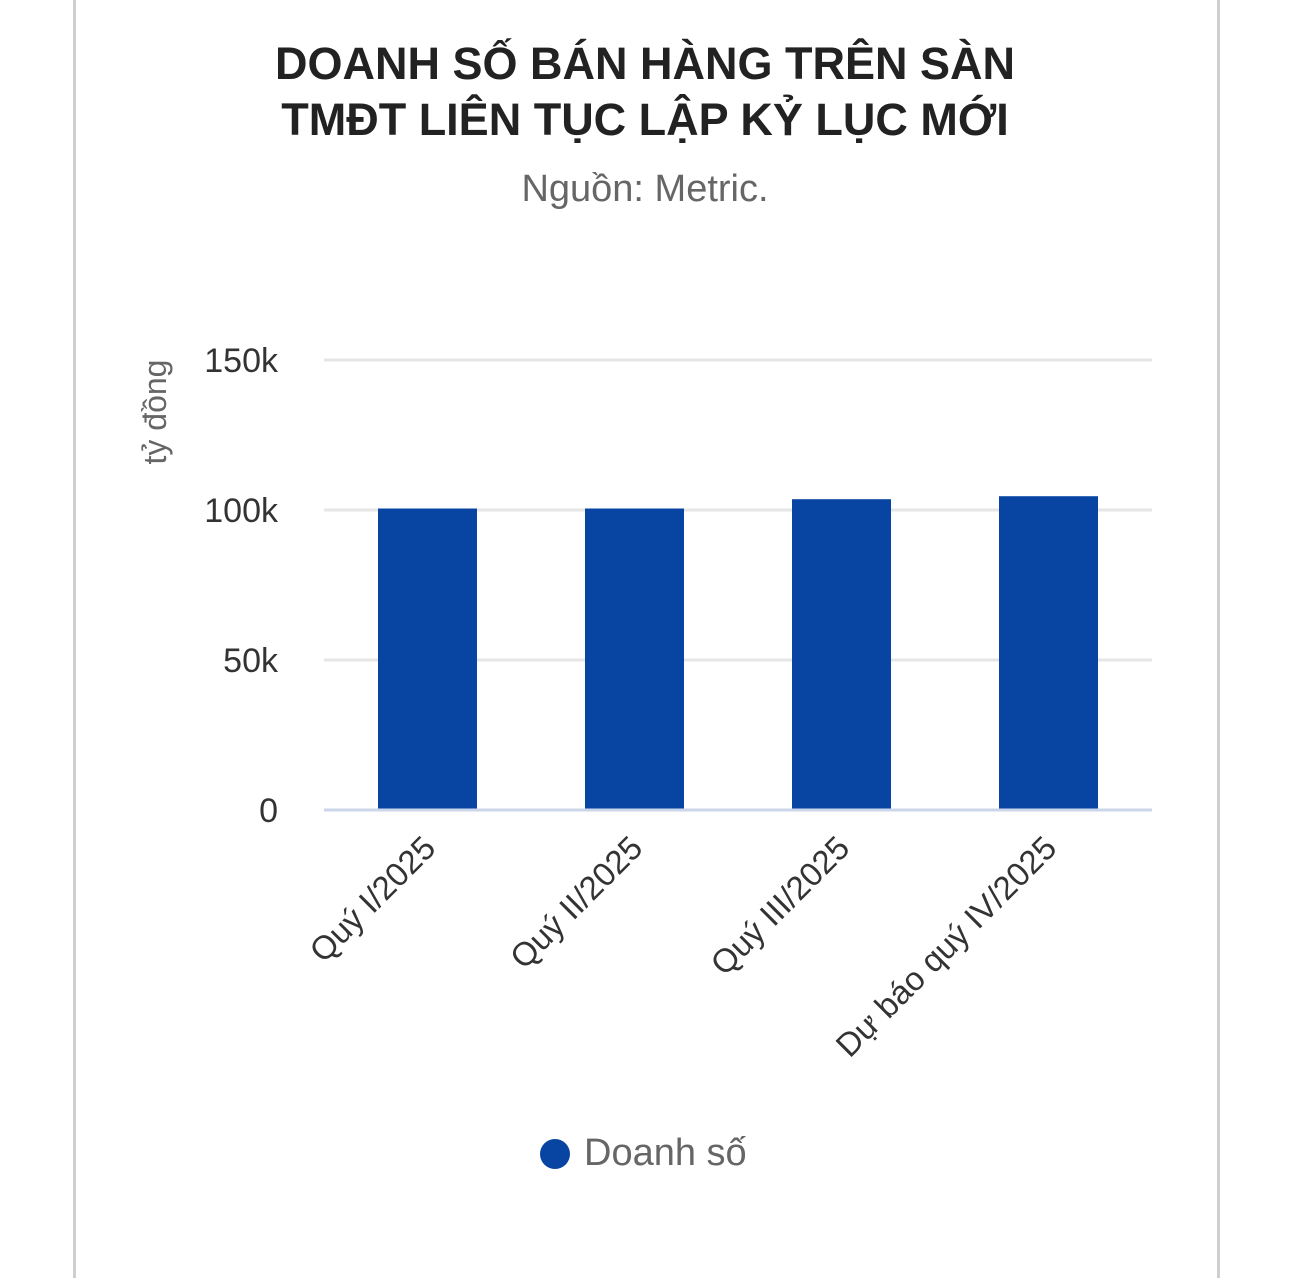 This screenshot has height=1278, width=1290. I want to click on chart-title-line-2: TMĐT LIÊN TỤC LẬP KỶ LỤC MỚI, so click(645, 119).